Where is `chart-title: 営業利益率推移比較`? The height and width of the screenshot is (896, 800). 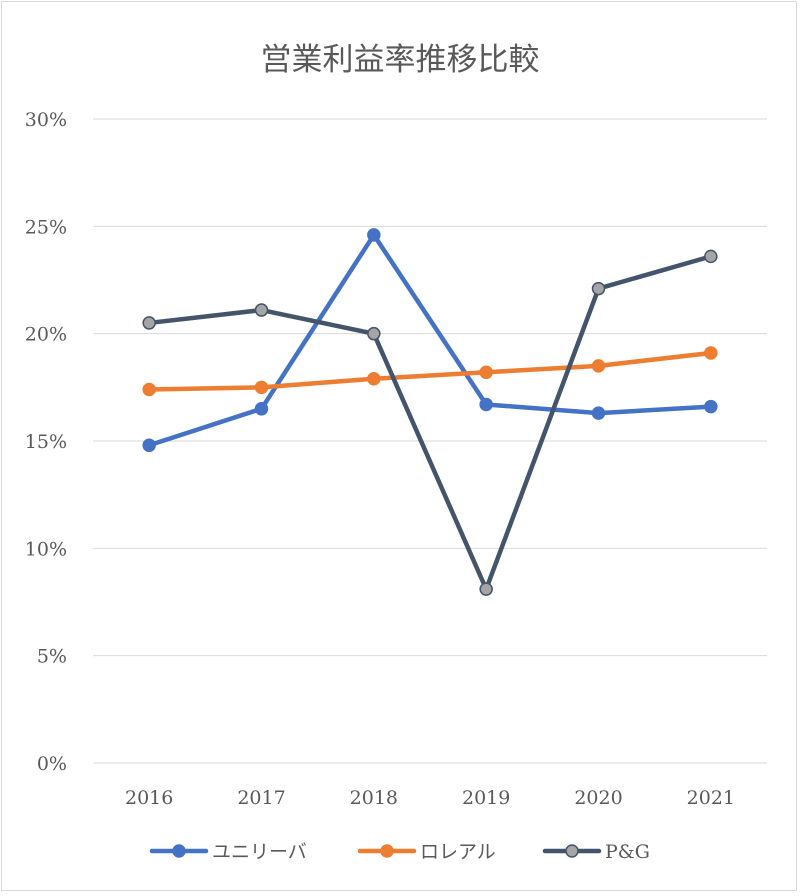 chart-title: 営業利益率推移比較 is located at coordinates (400, 60).